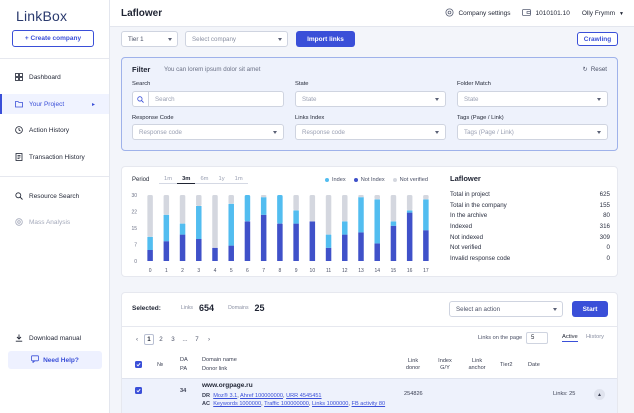 This screenshot has width=634, height=413. What do you see at coordinates (55, 360) in the screenshot?
I see `need-help-button: Need Help?` at bounding box center [55, 360].